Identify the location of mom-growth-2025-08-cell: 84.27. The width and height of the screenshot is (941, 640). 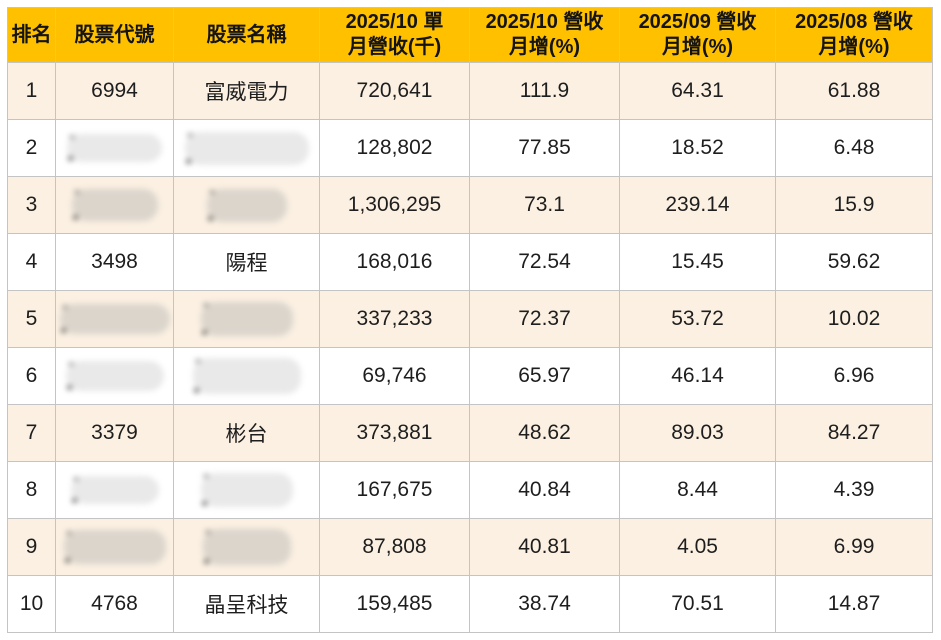
(854, 433).